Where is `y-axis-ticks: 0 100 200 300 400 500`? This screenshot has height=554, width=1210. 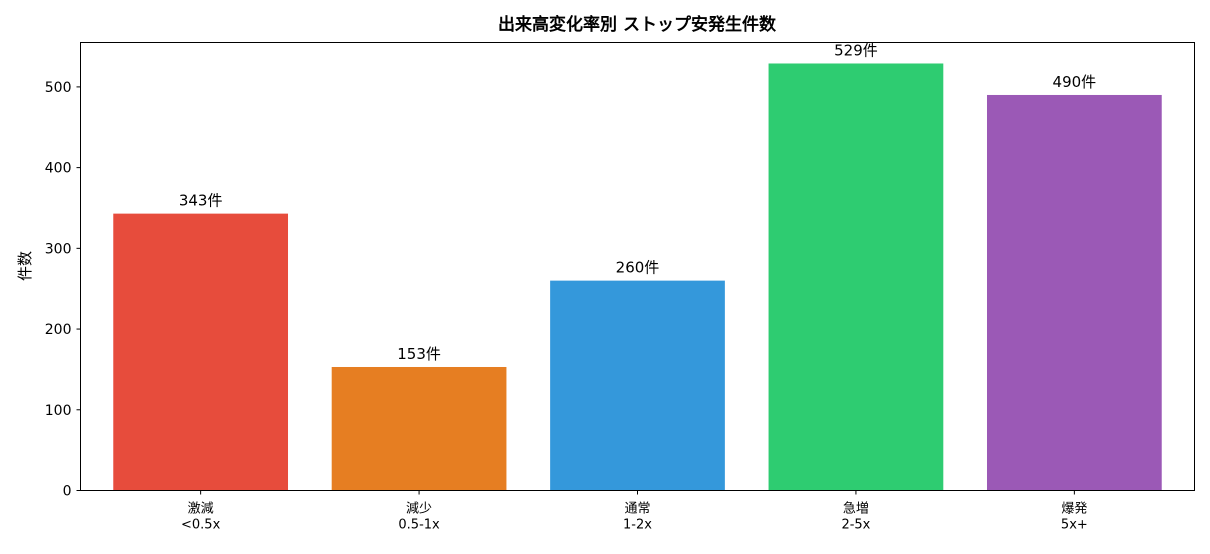 y-axis-ticks: 0 100 200 300 400 500 is located at coordinates (63, 290).